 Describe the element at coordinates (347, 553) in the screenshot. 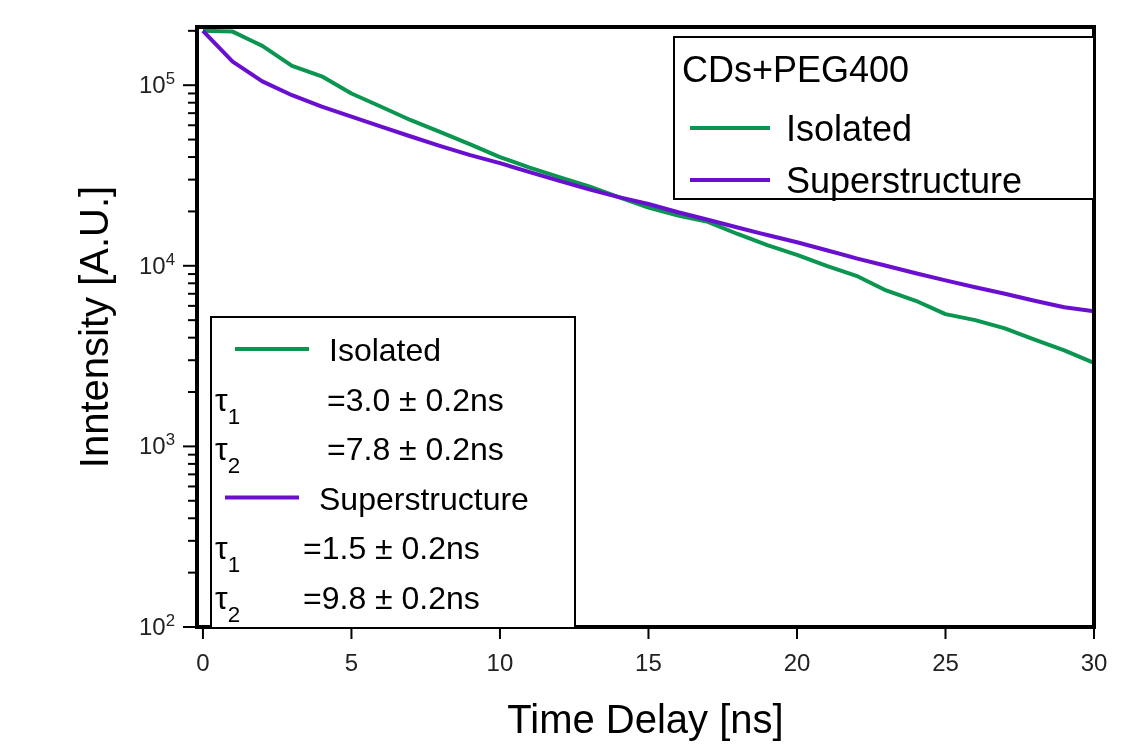

I see `text: τ$_{1}$ =1.5 ± 0.2ns` at that location.